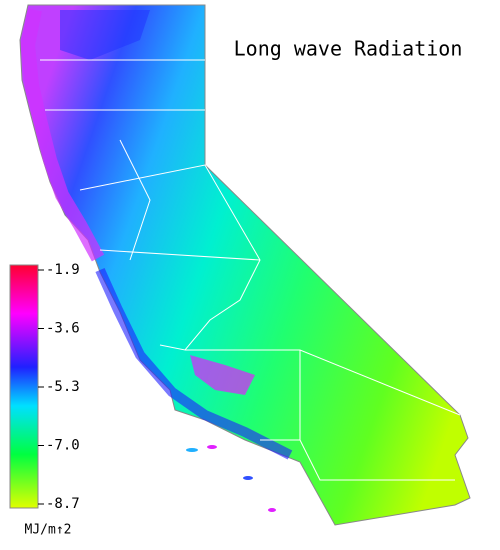 The height and width of the screenshot is (550, 500). Describe the element at coordinates (63, 446) in the screenshot. I see `colorbar-tick-label: -7.0` at that location.